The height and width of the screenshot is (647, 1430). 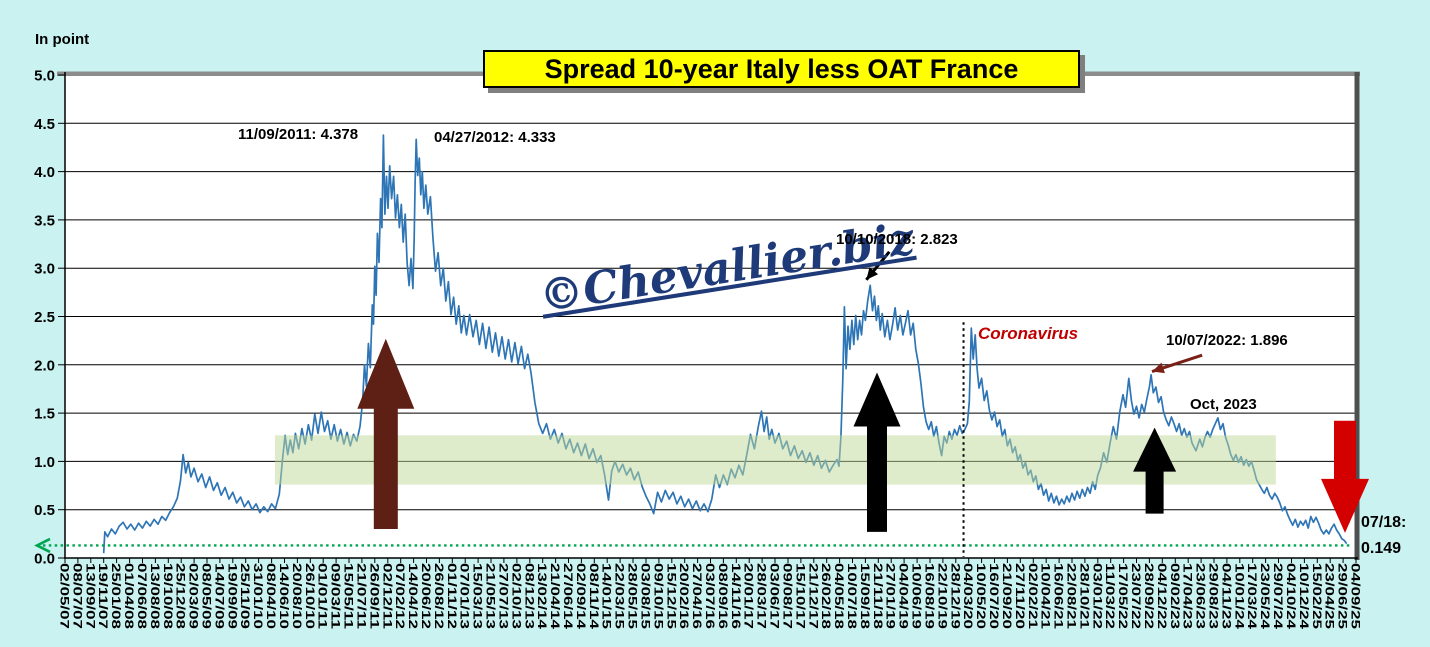 What do you see at coordinates (387, 596) in the screenshot?
I see `x-tick-label: 02/12/11` at bounding box center [387, 596].